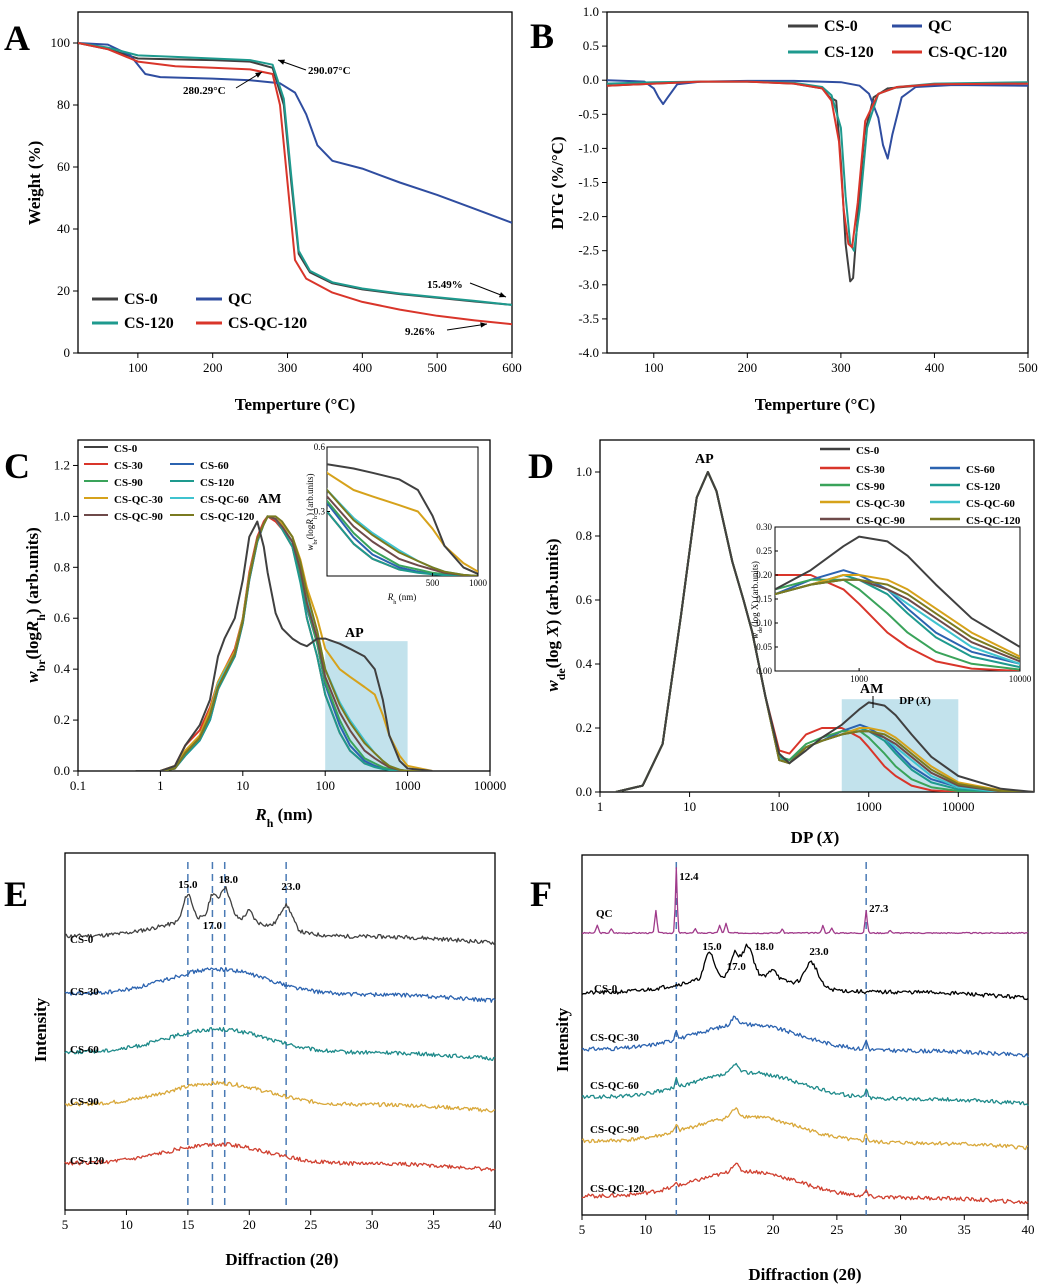 The image size is (1042, 1287). I want to click on e-series-label-cs-60: CS-60, so click(84, 1050).